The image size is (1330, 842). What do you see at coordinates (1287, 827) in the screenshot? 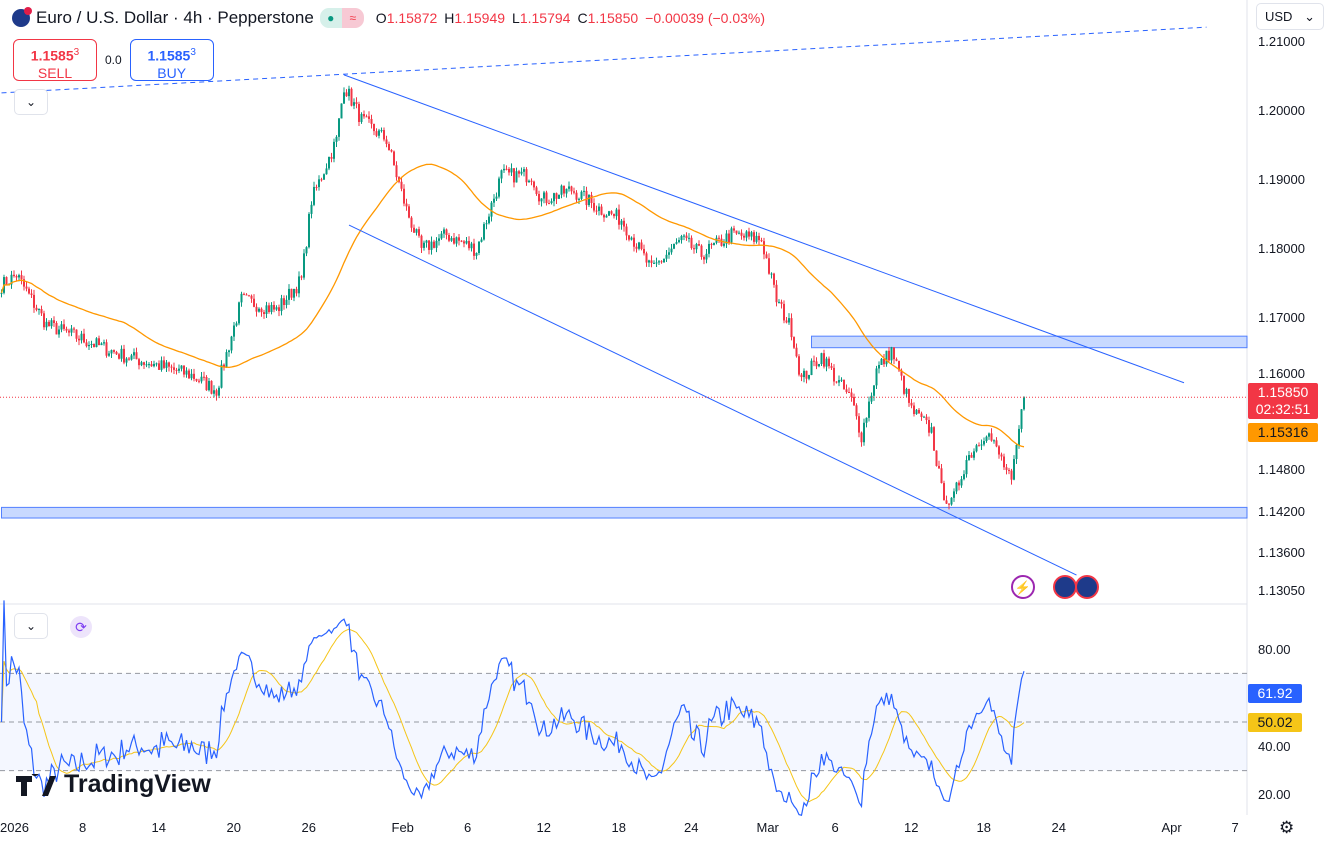
I see `settings-gear-icon: ⚙` at bounding box center [1287, 827].